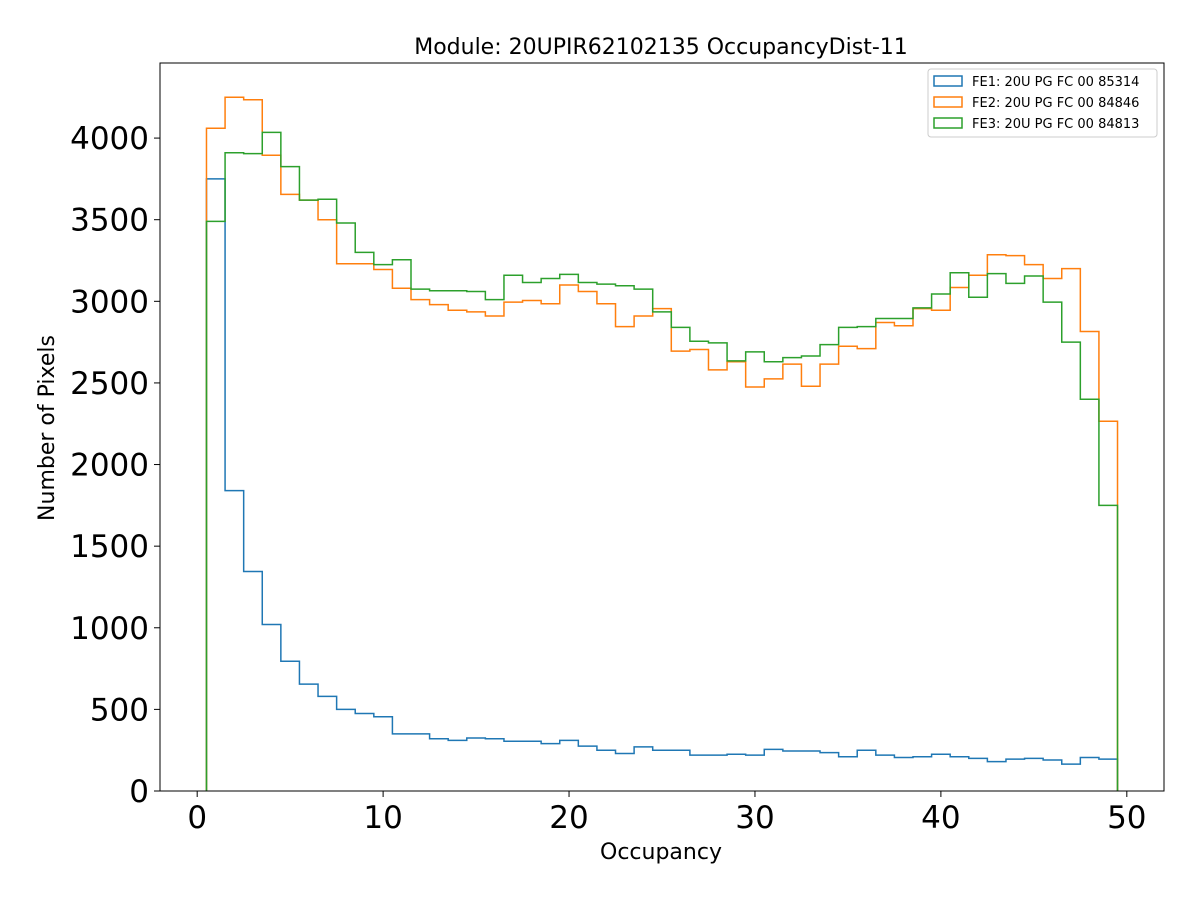 This screenshot has width=1200, height=900. I want to click on x-tick-label: 20, so click(568, 818).